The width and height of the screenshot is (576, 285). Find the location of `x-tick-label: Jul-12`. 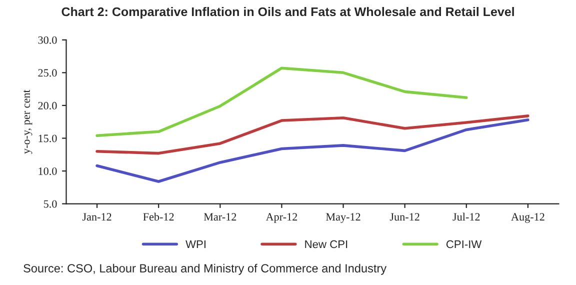

x-tick-label: Jul-12 is located at coordinates (466, 216).